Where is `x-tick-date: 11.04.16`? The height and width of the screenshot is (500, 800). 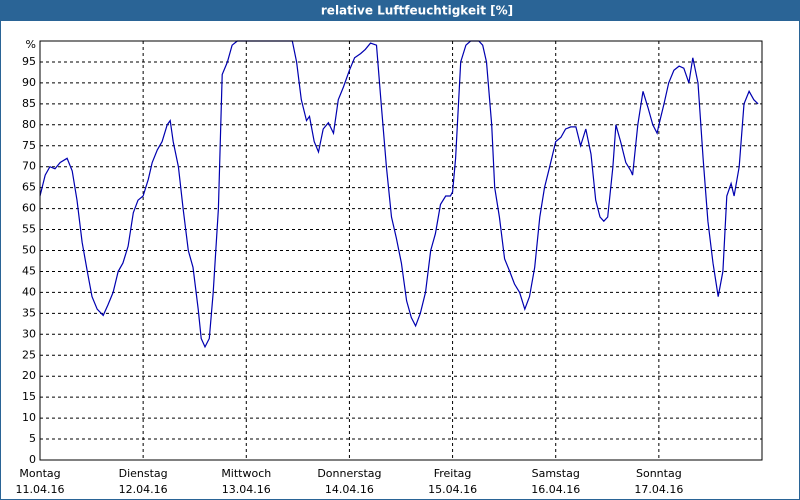 x-tick-date: 11.04.16 is located at coordinates (40, 489).